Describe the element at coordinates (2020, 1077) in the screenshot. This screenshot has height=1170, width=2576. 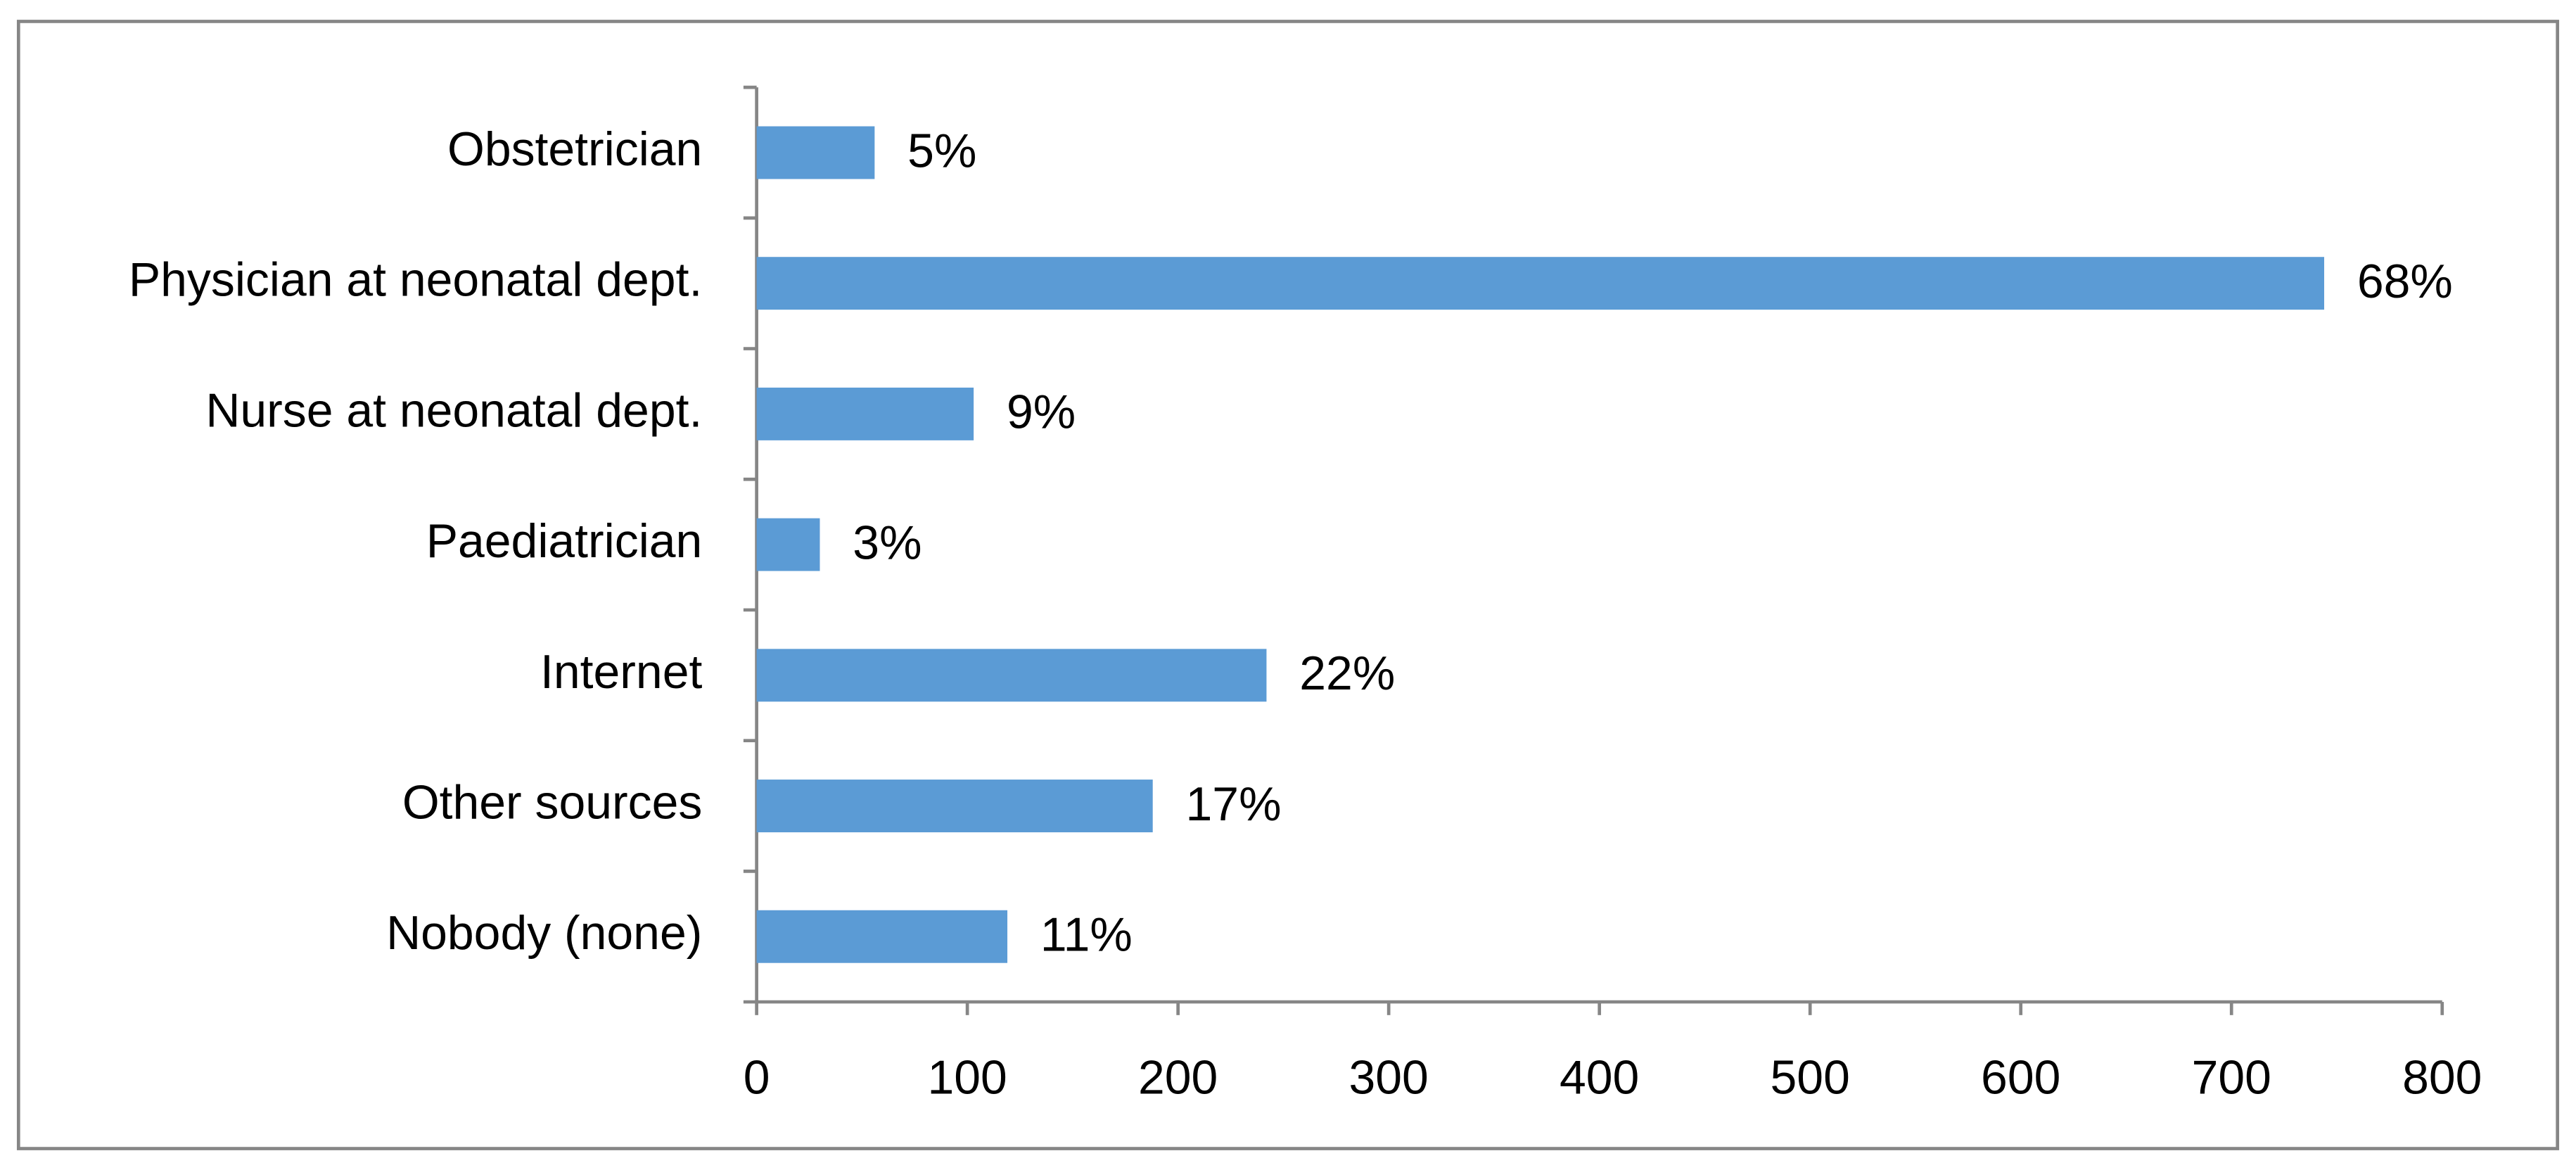
I see `x-tick-label: 600` at that location.